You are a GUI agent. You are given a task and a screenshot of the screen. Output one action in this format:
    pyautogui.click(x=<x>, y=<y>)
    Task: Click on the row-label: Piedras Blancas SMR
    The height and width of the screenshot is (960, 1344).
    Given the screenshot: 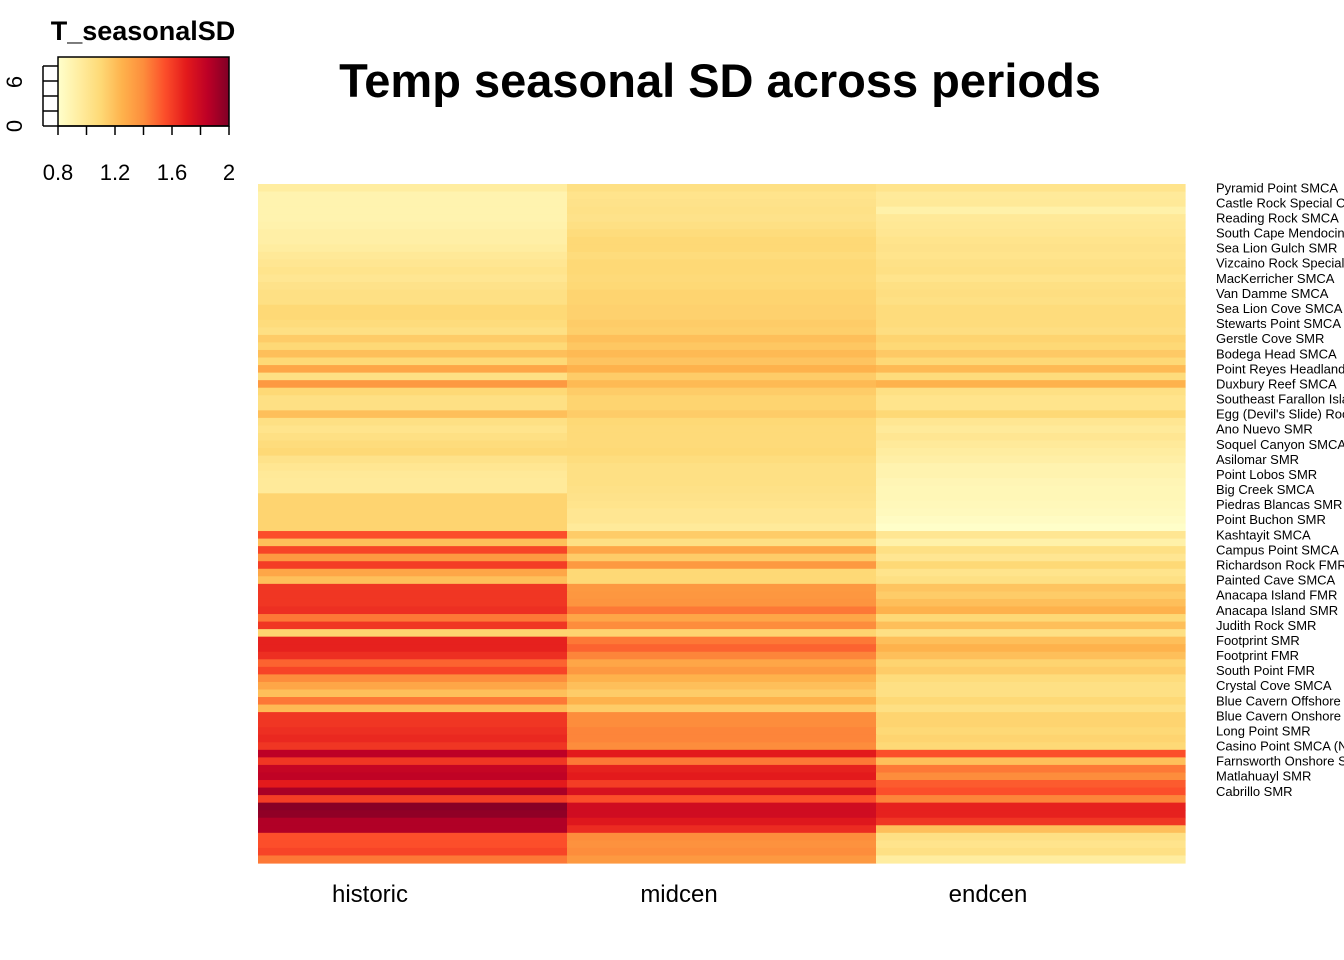 What is the action you would take?
    pyautogui.click(x=1279, y=504)
    